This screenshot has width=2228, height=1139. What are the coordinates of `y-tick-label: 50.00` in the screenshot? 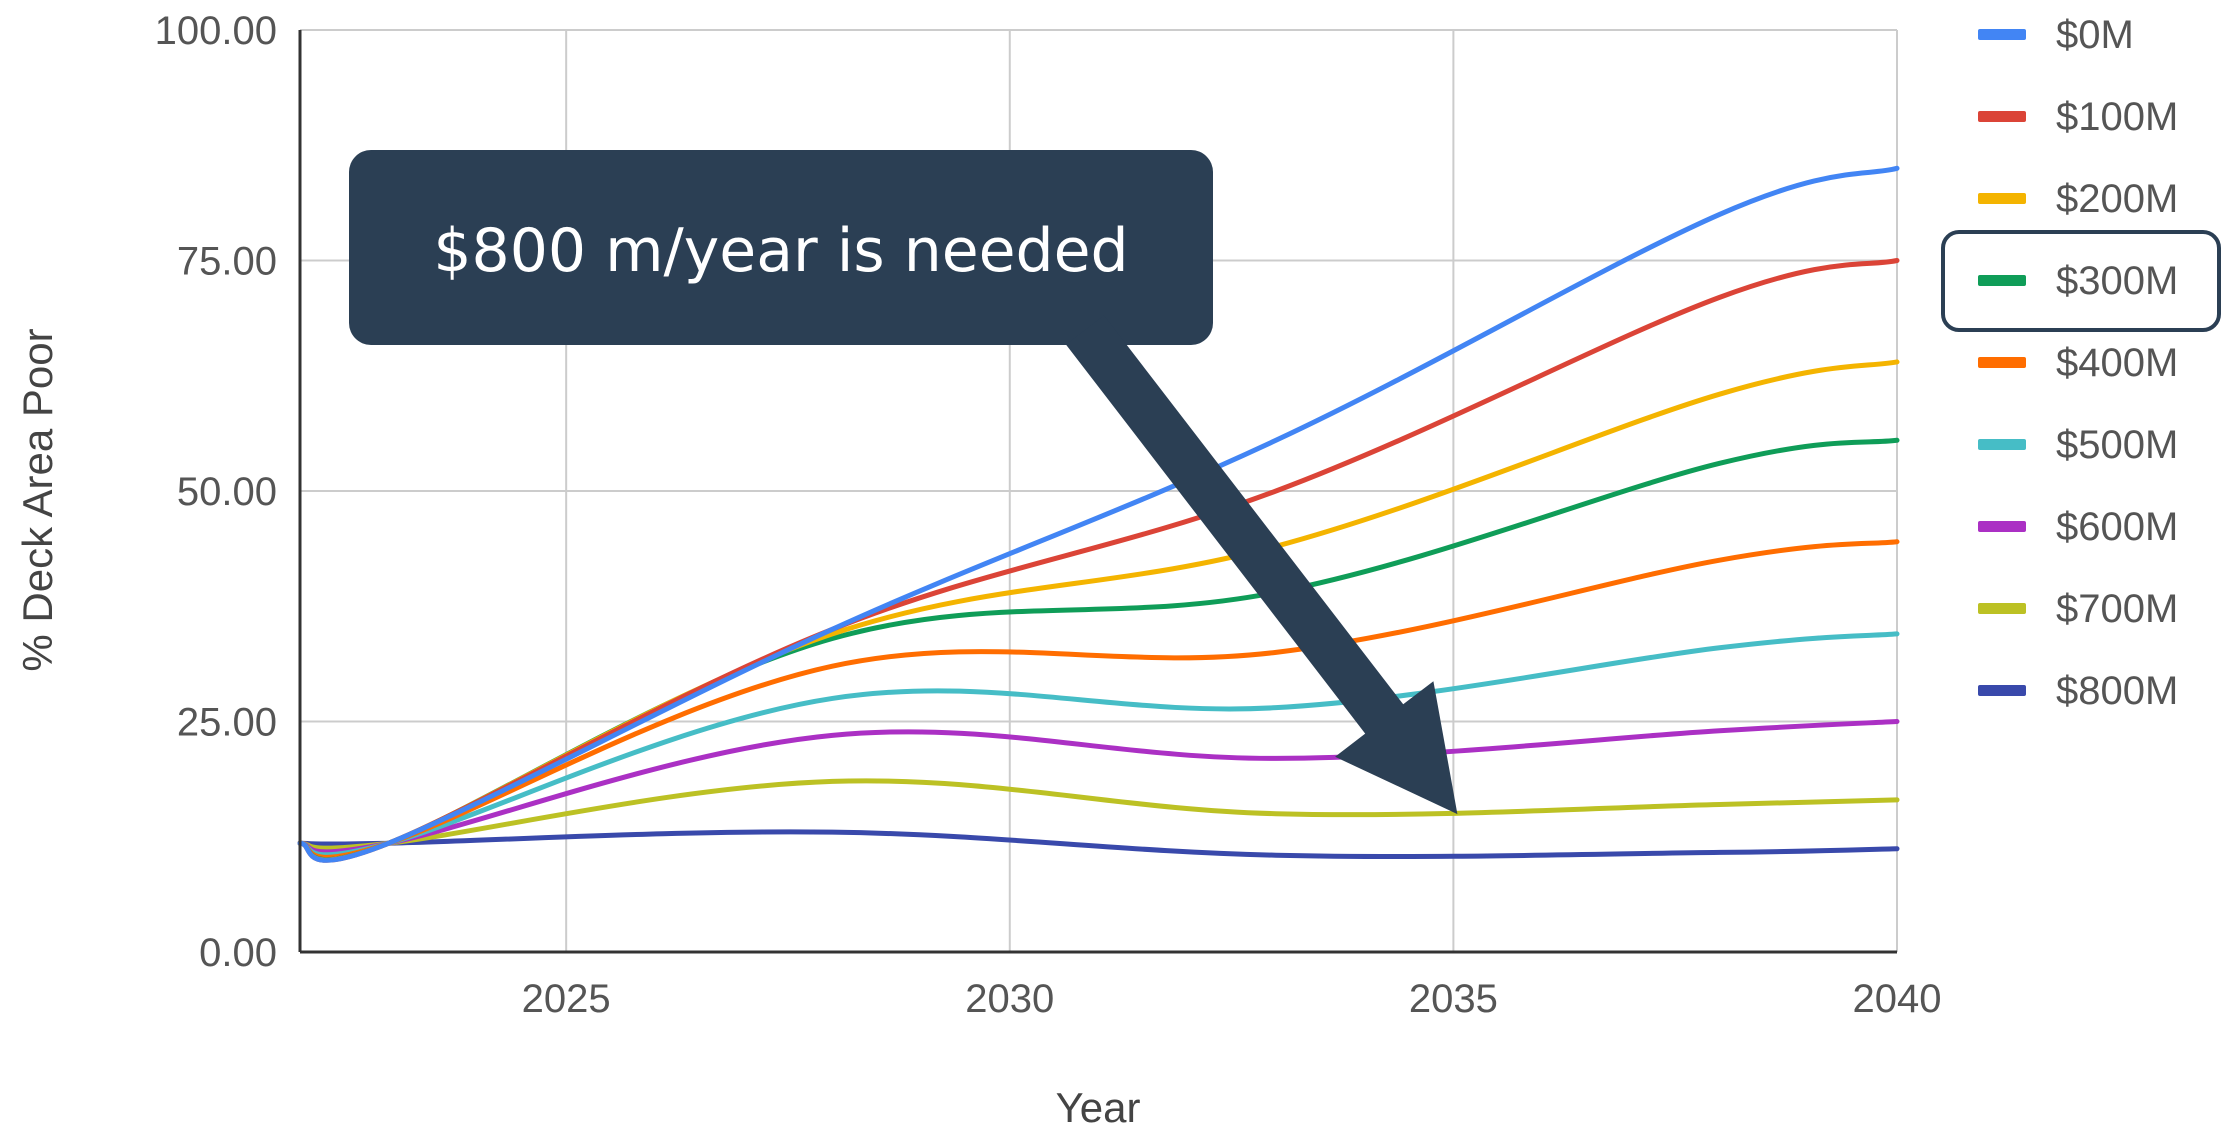 It's located at (227, 492).